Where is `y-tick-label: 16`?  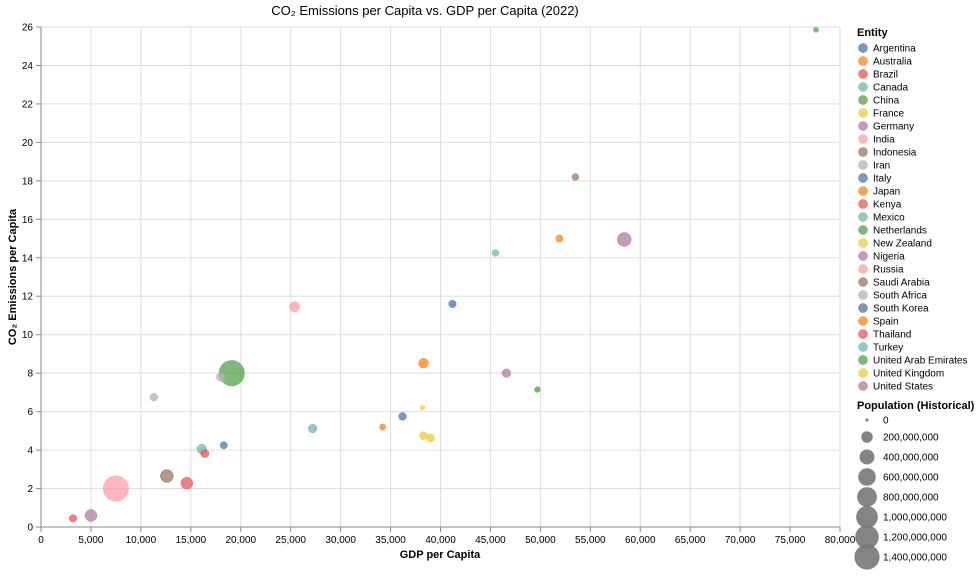 y-tick-label: 16 is located at coordinates (28, 220).